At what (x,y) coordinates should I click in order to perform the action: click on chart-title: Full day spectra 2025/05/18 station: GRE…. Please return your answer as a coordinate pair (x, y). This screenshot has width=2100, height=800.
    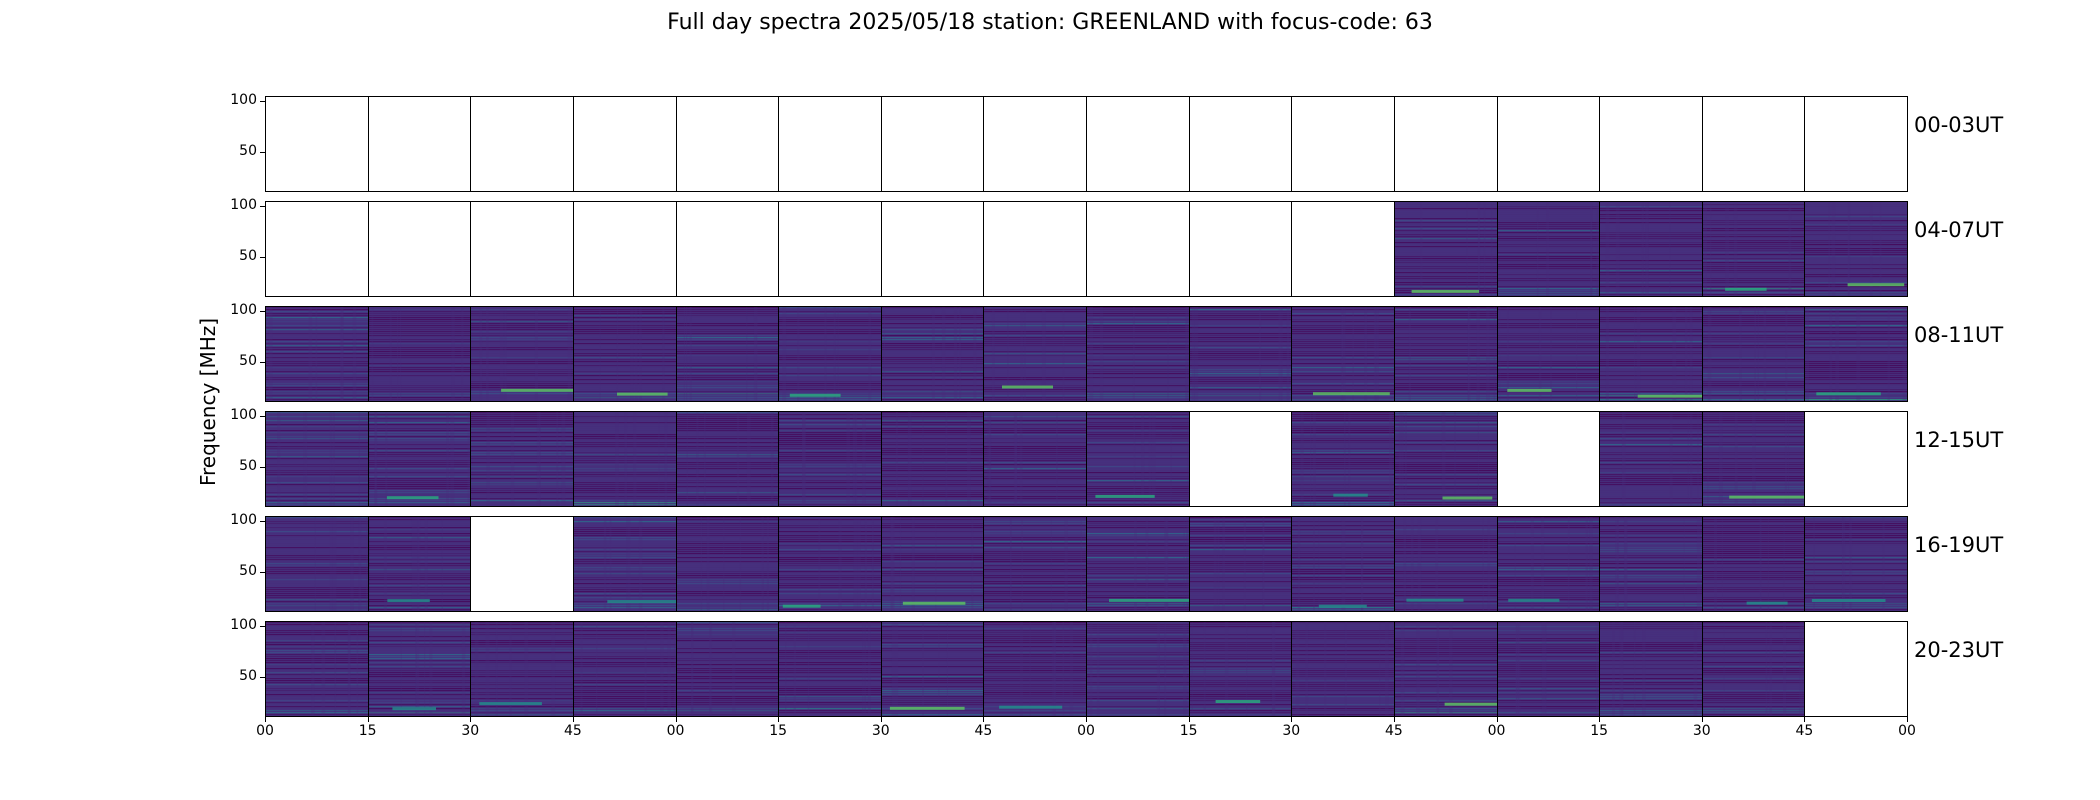
    Looking at the image, I should click on (1050, 22).